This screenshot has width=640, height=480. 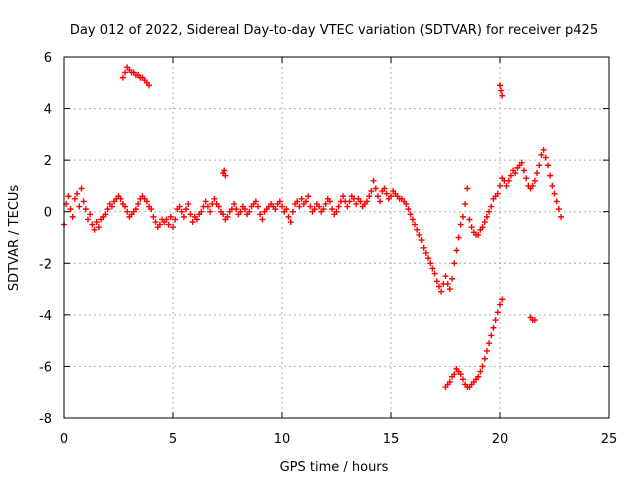 What do you see at coordinates (500, 439) in the screenshot?
I see `x-tick-label: 20` at bounding box center [500, 439].